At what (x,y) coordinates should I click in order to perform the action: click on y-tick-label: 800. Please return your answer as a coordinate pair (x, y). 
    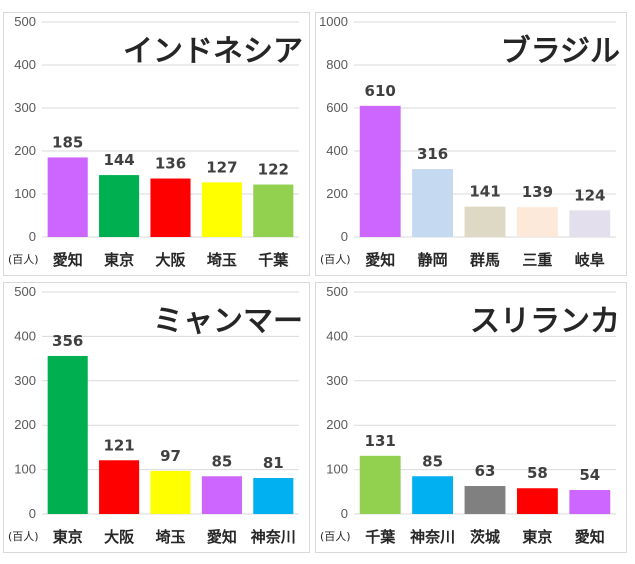
    Looking at the image, I should click on (337, 64).